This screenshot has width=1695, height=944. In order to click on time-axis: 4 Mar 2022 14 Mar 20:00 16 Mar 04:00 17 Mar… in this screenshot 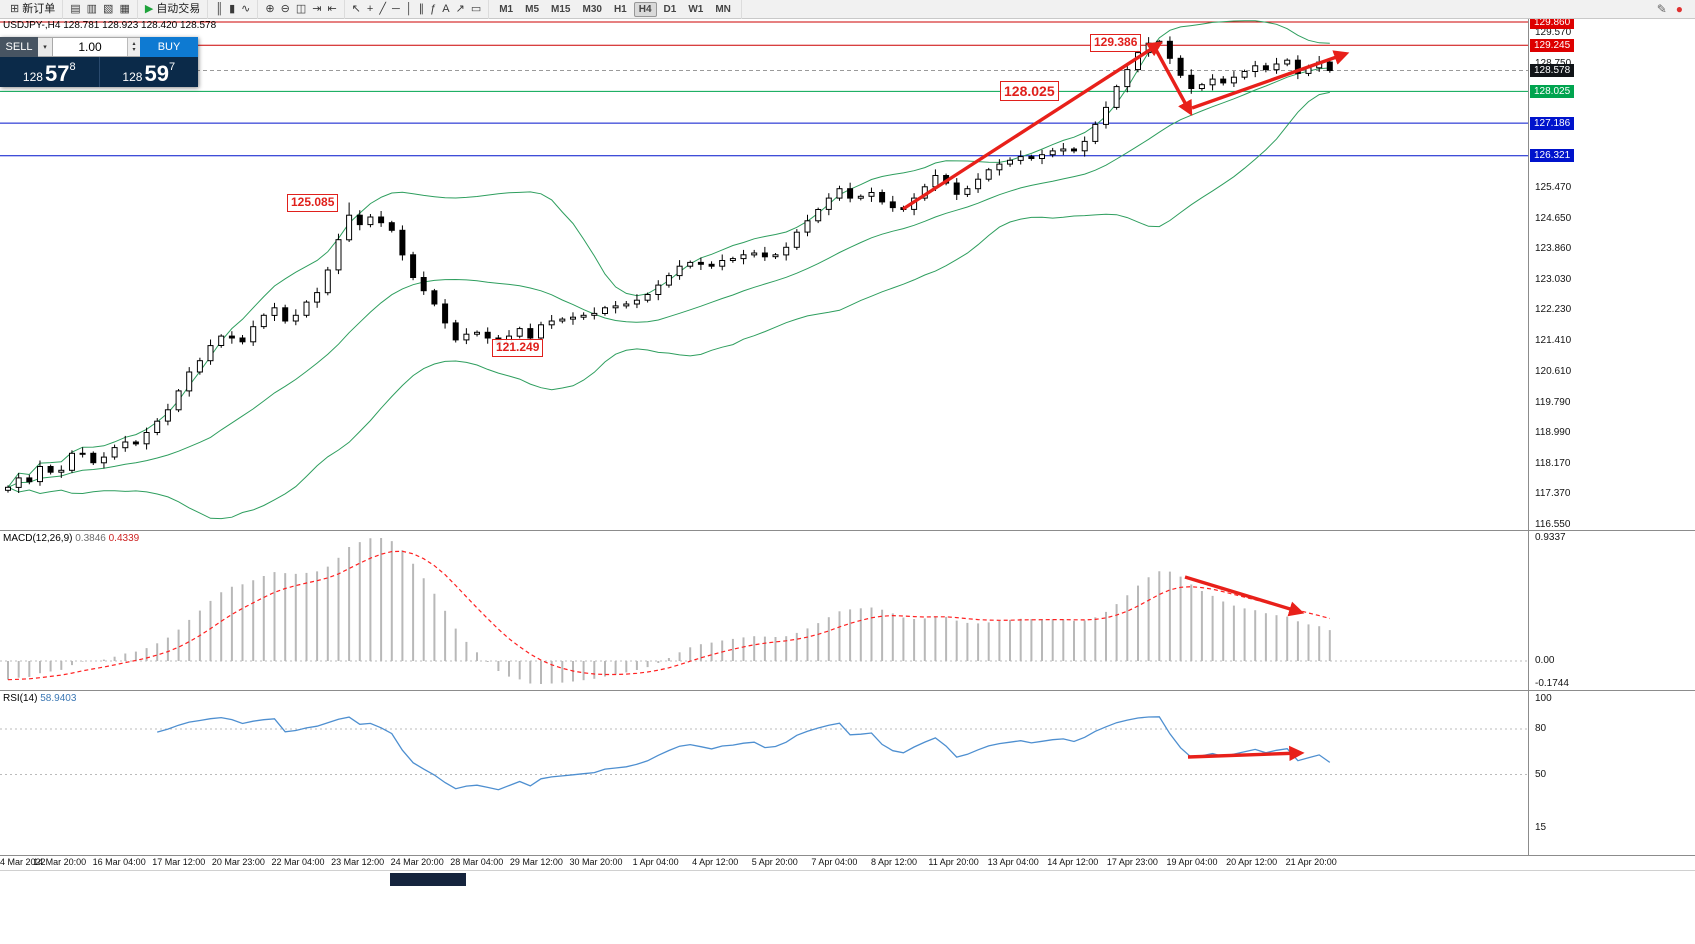, I will do `click(764, 863)`.